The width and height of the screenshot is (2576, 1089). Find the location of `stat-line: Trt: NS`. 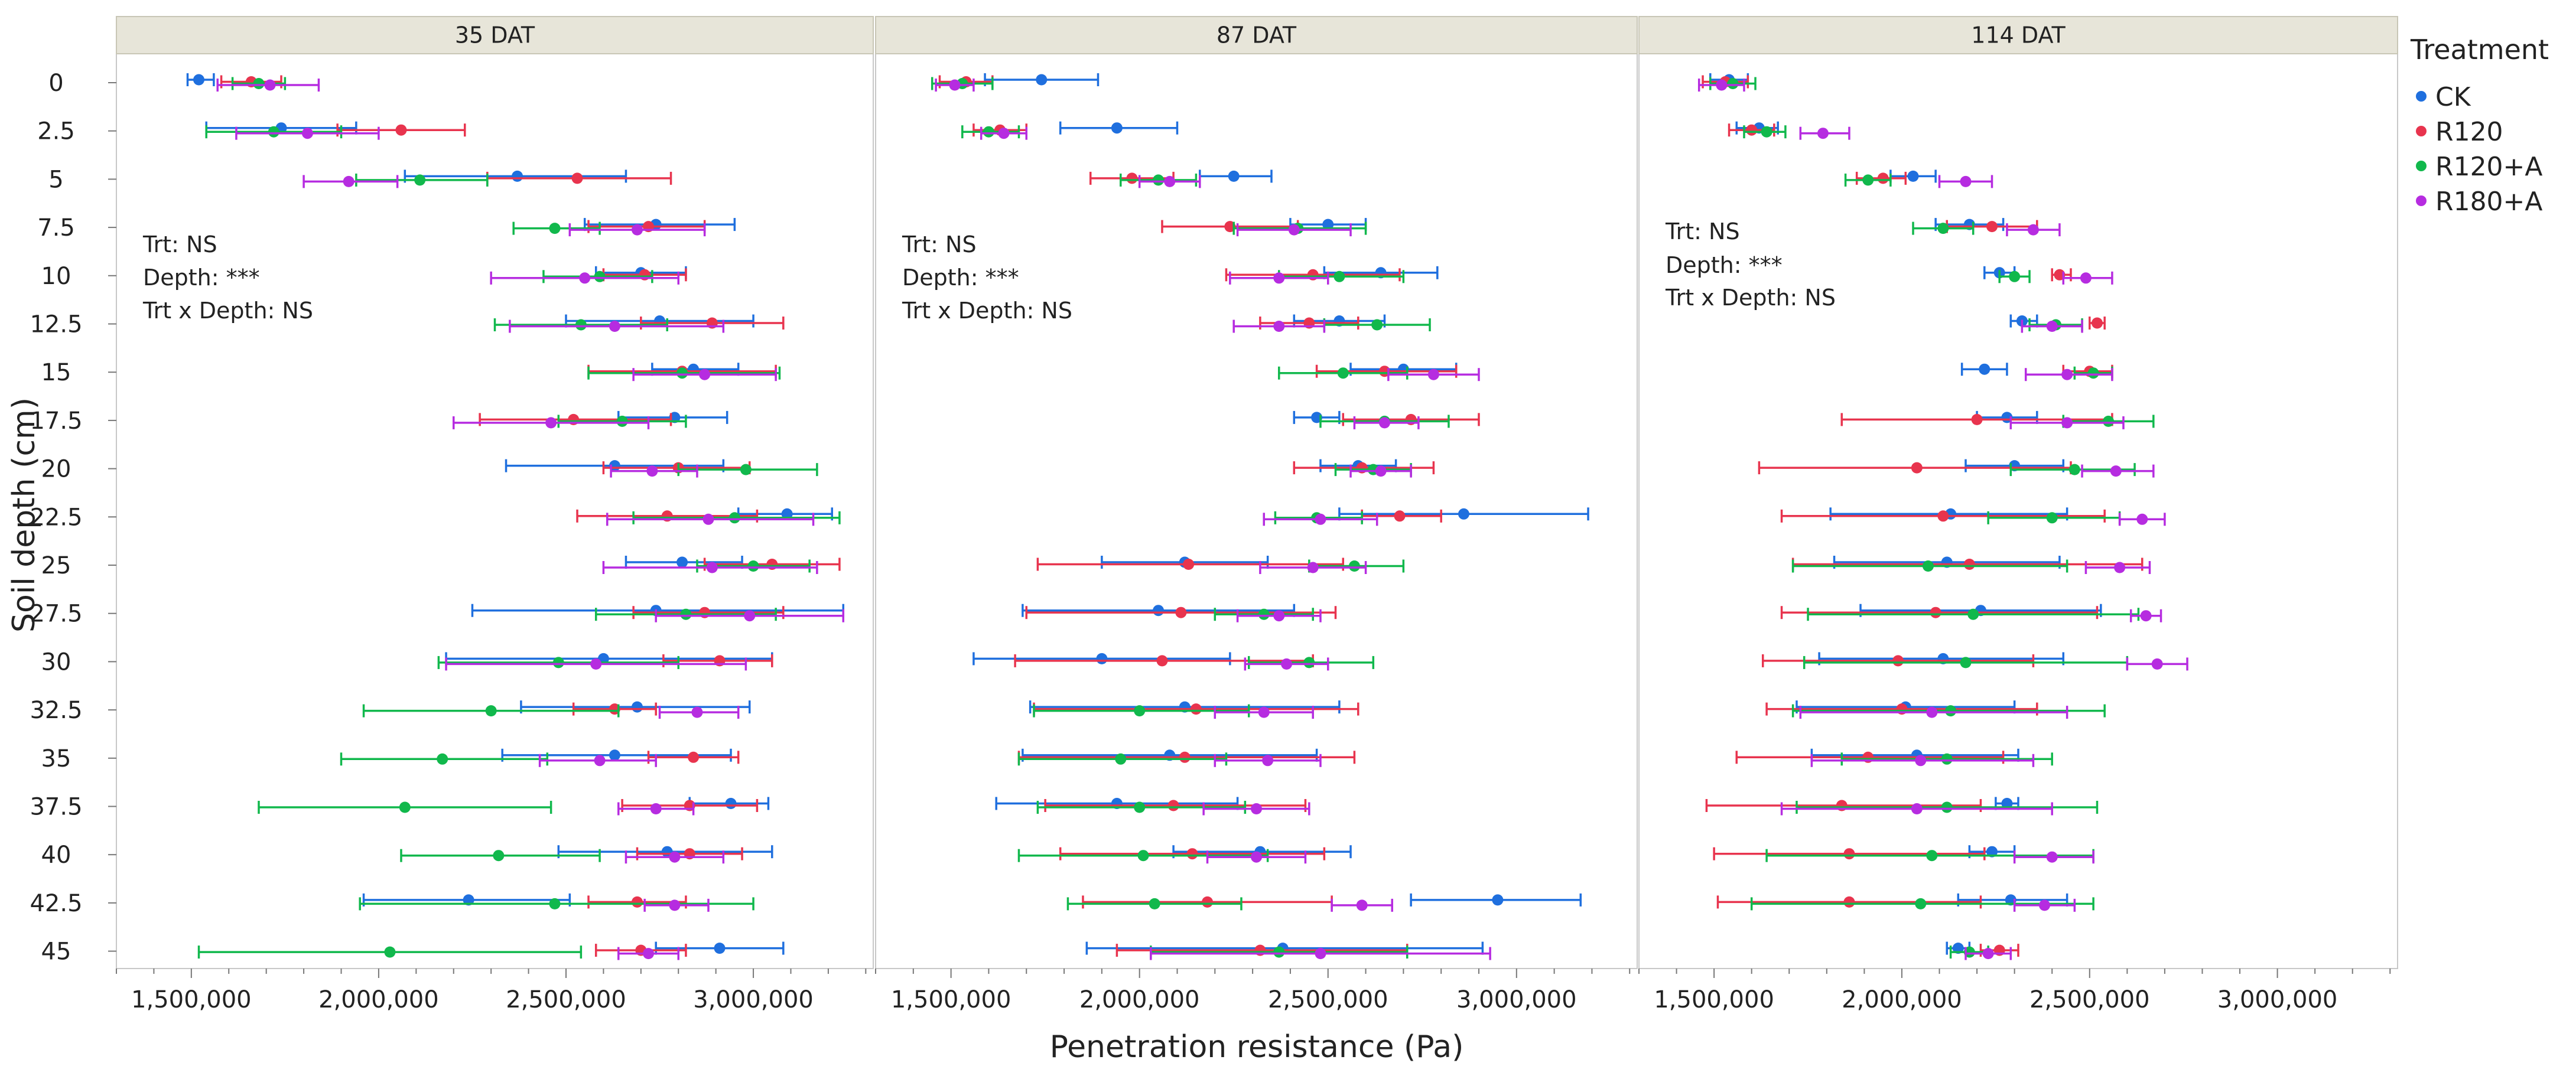

stat-line: Trt: NS is located at coordinates (179, 244).